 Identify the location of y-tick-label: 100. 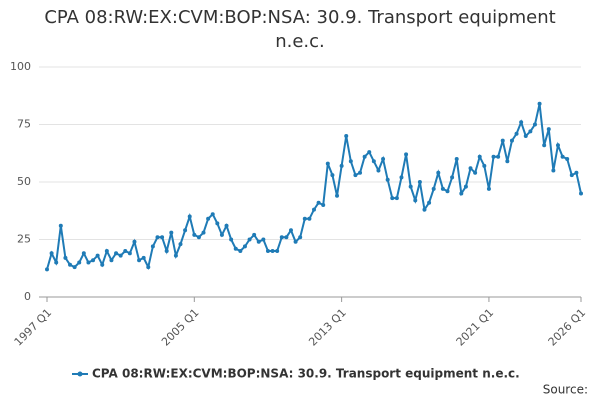
(20, 66).